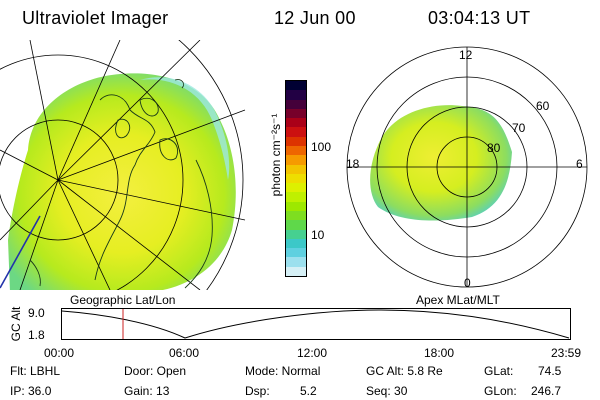 The image size is (600, 400). Describe the element at coordinates (499, 371) in the screenshot. I see `glat-label: GLat:` at that location.